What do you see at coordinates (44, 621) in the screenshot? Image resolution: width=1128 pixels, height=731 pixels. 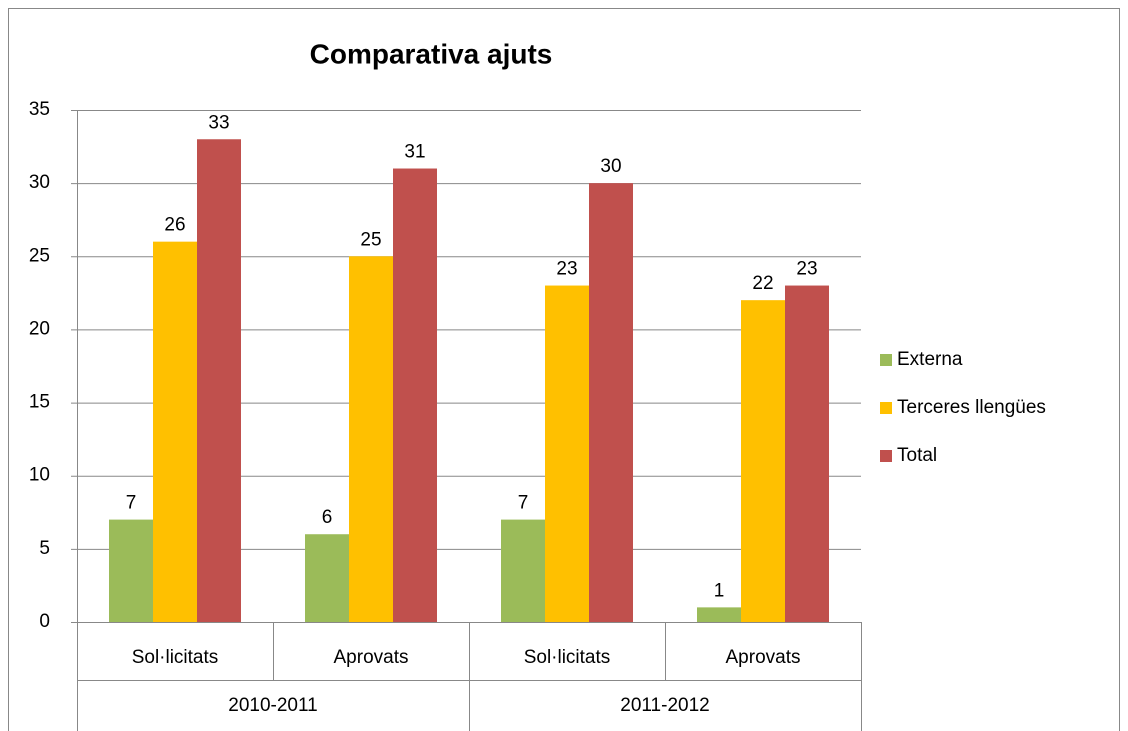 I see `y-tick-label: 0` at bounding box center [44, 621].